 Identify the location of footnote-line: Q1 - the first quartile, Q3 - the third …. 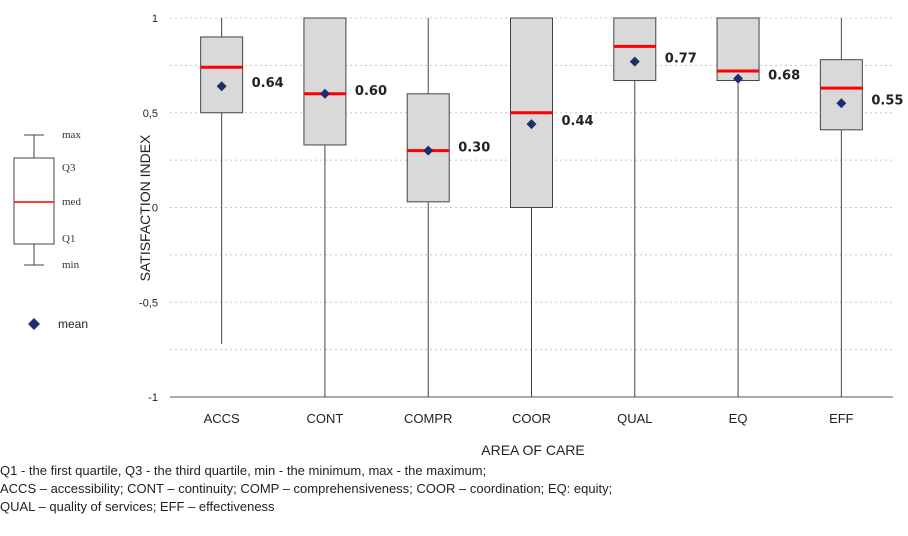
(243, 470).